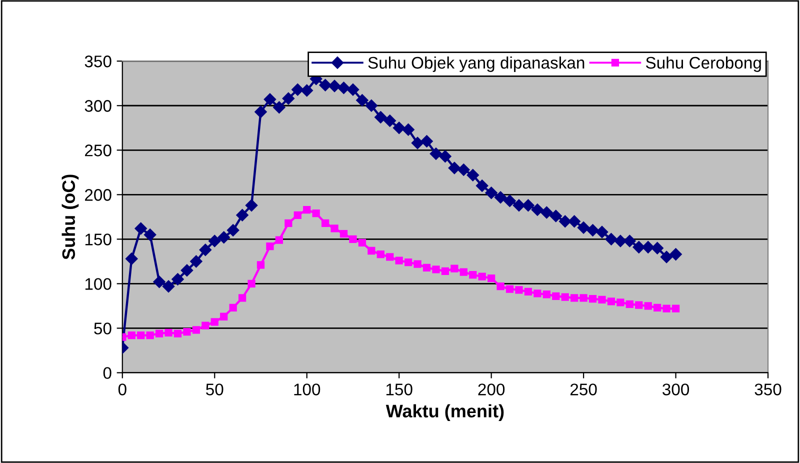 This screenshot has width=800, height=463. What do you see at coordinates (445, 413) in the screenshot?
I see `x-axis-title: Waktu (menit)` at bounding box center [445, 413].